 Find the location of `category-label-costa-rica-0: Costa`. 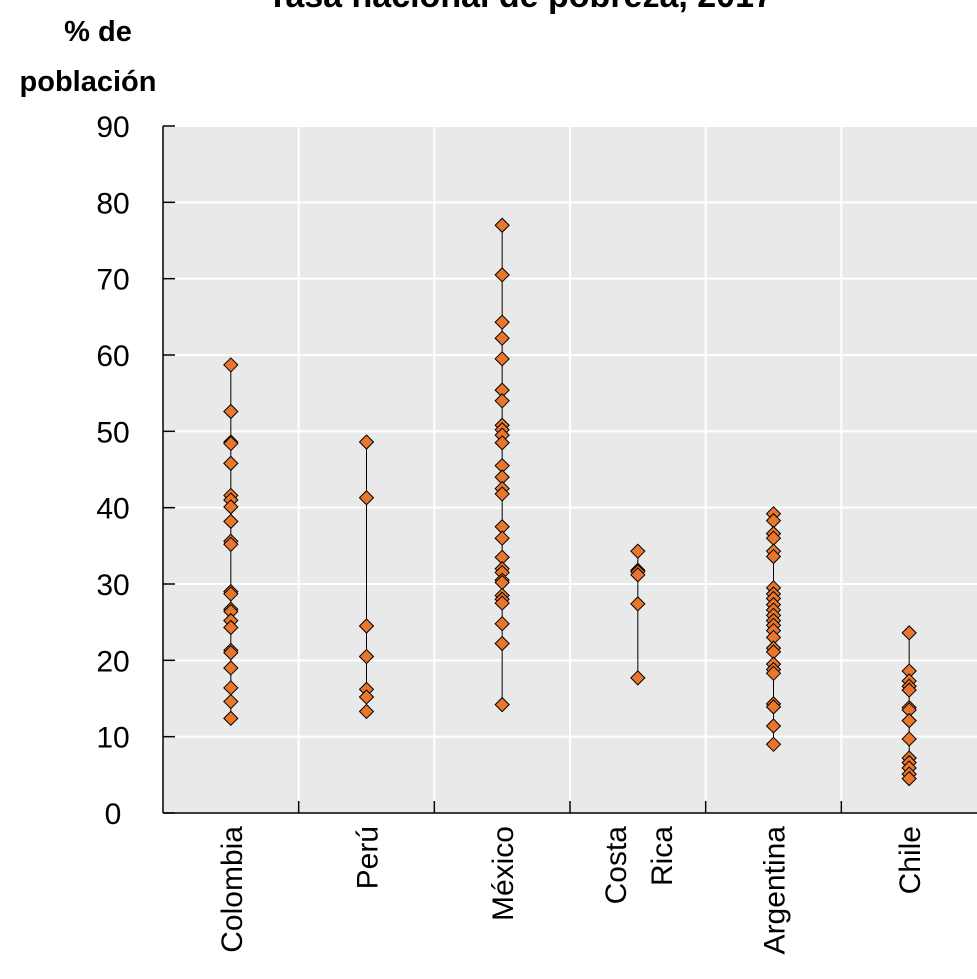

category-label-costa-rica-0: Costa is located at coordinates (616, 865).